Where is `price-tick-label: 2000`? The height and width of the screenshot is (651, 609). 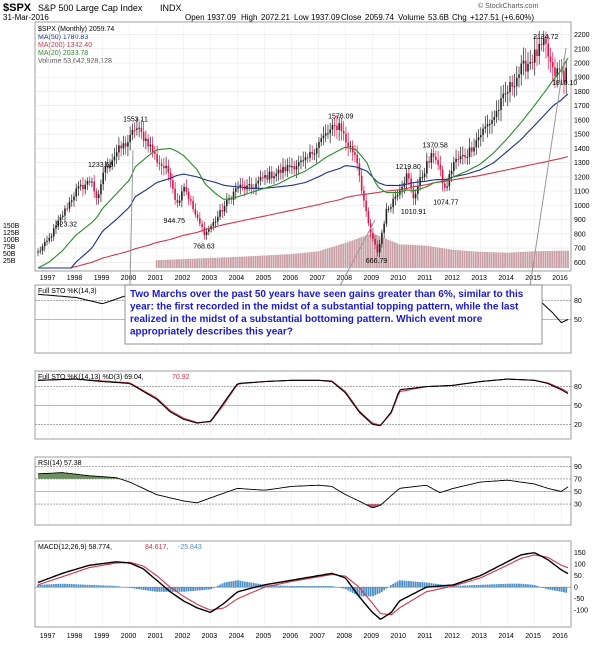
price-tick-label: 2000 is located at coordinates (582, 64).